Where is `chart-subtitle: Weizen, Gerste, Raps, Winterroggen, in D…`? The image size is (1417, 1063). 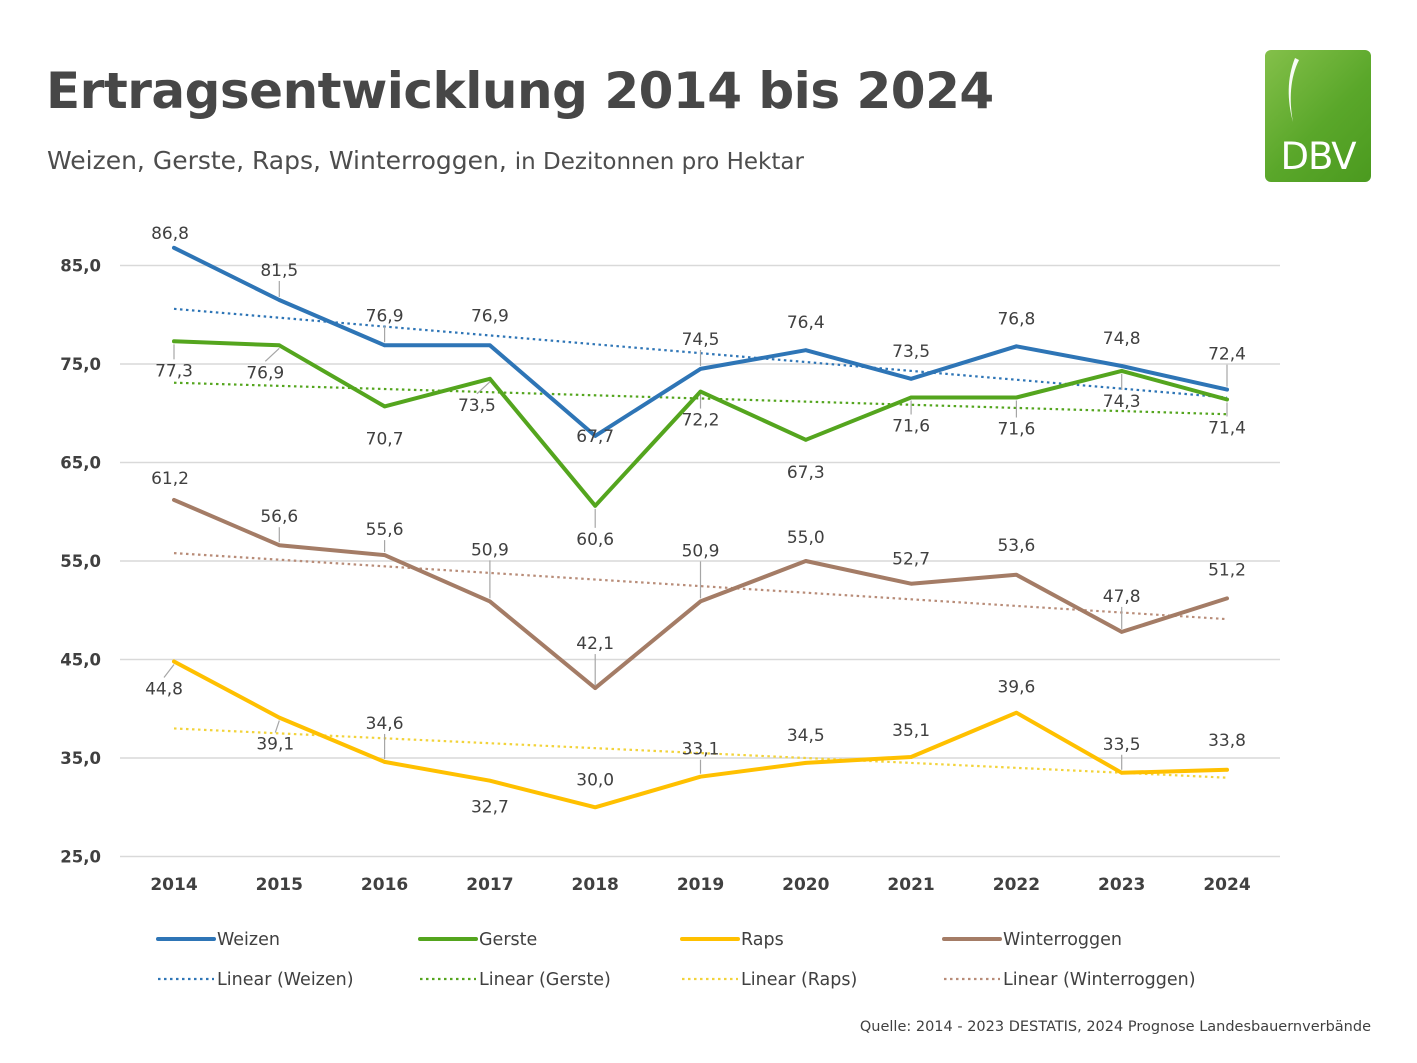 chart-subtitle: Weizen, Gerste, Raps, Winterroggen, in D… is located at coordinates (425, 160).